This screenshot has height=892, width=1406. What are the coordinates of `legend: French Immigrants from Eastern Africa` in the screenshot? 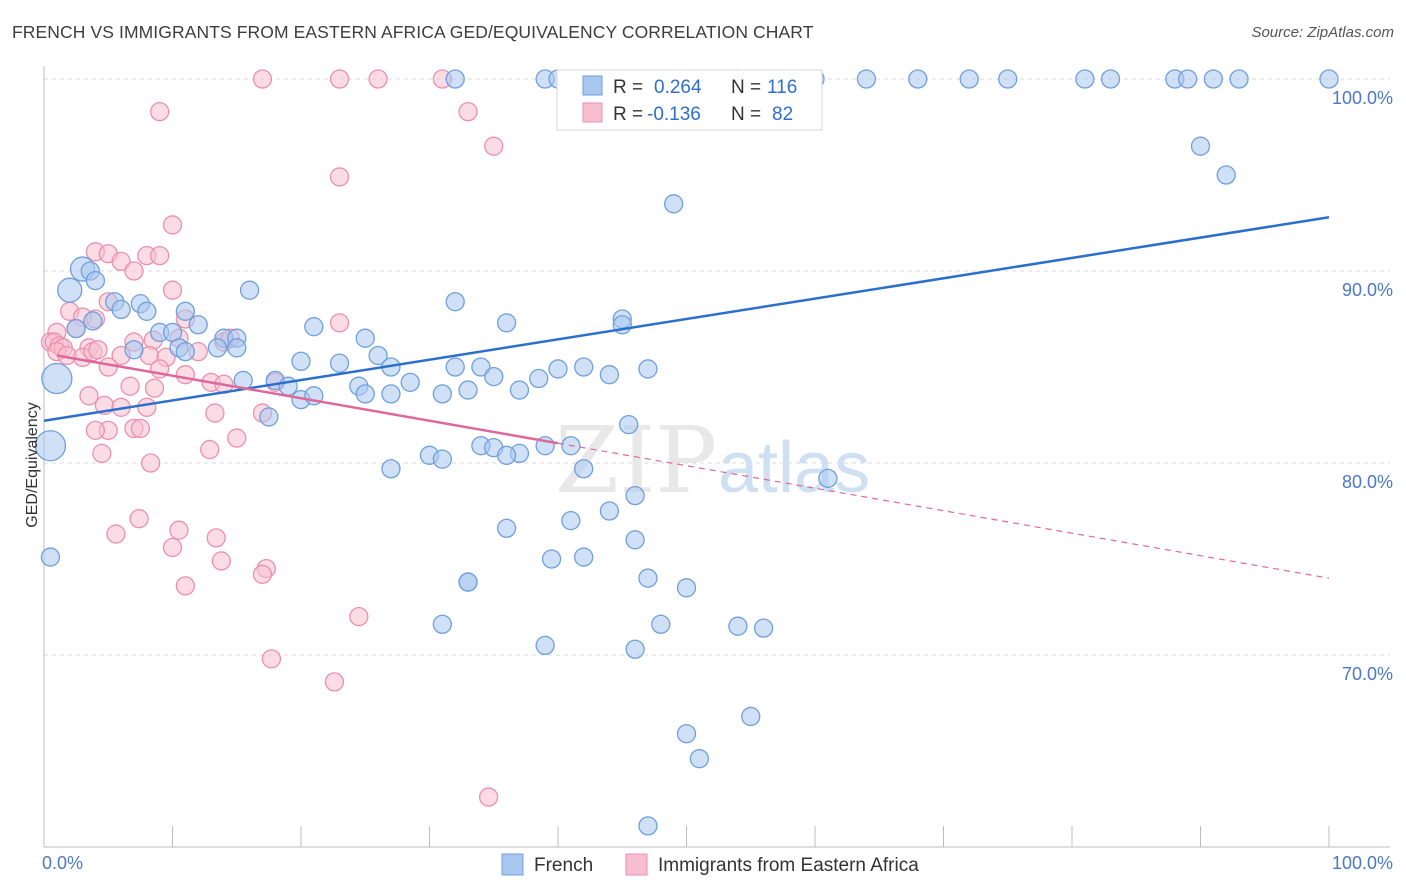 It's located at (710, 864).